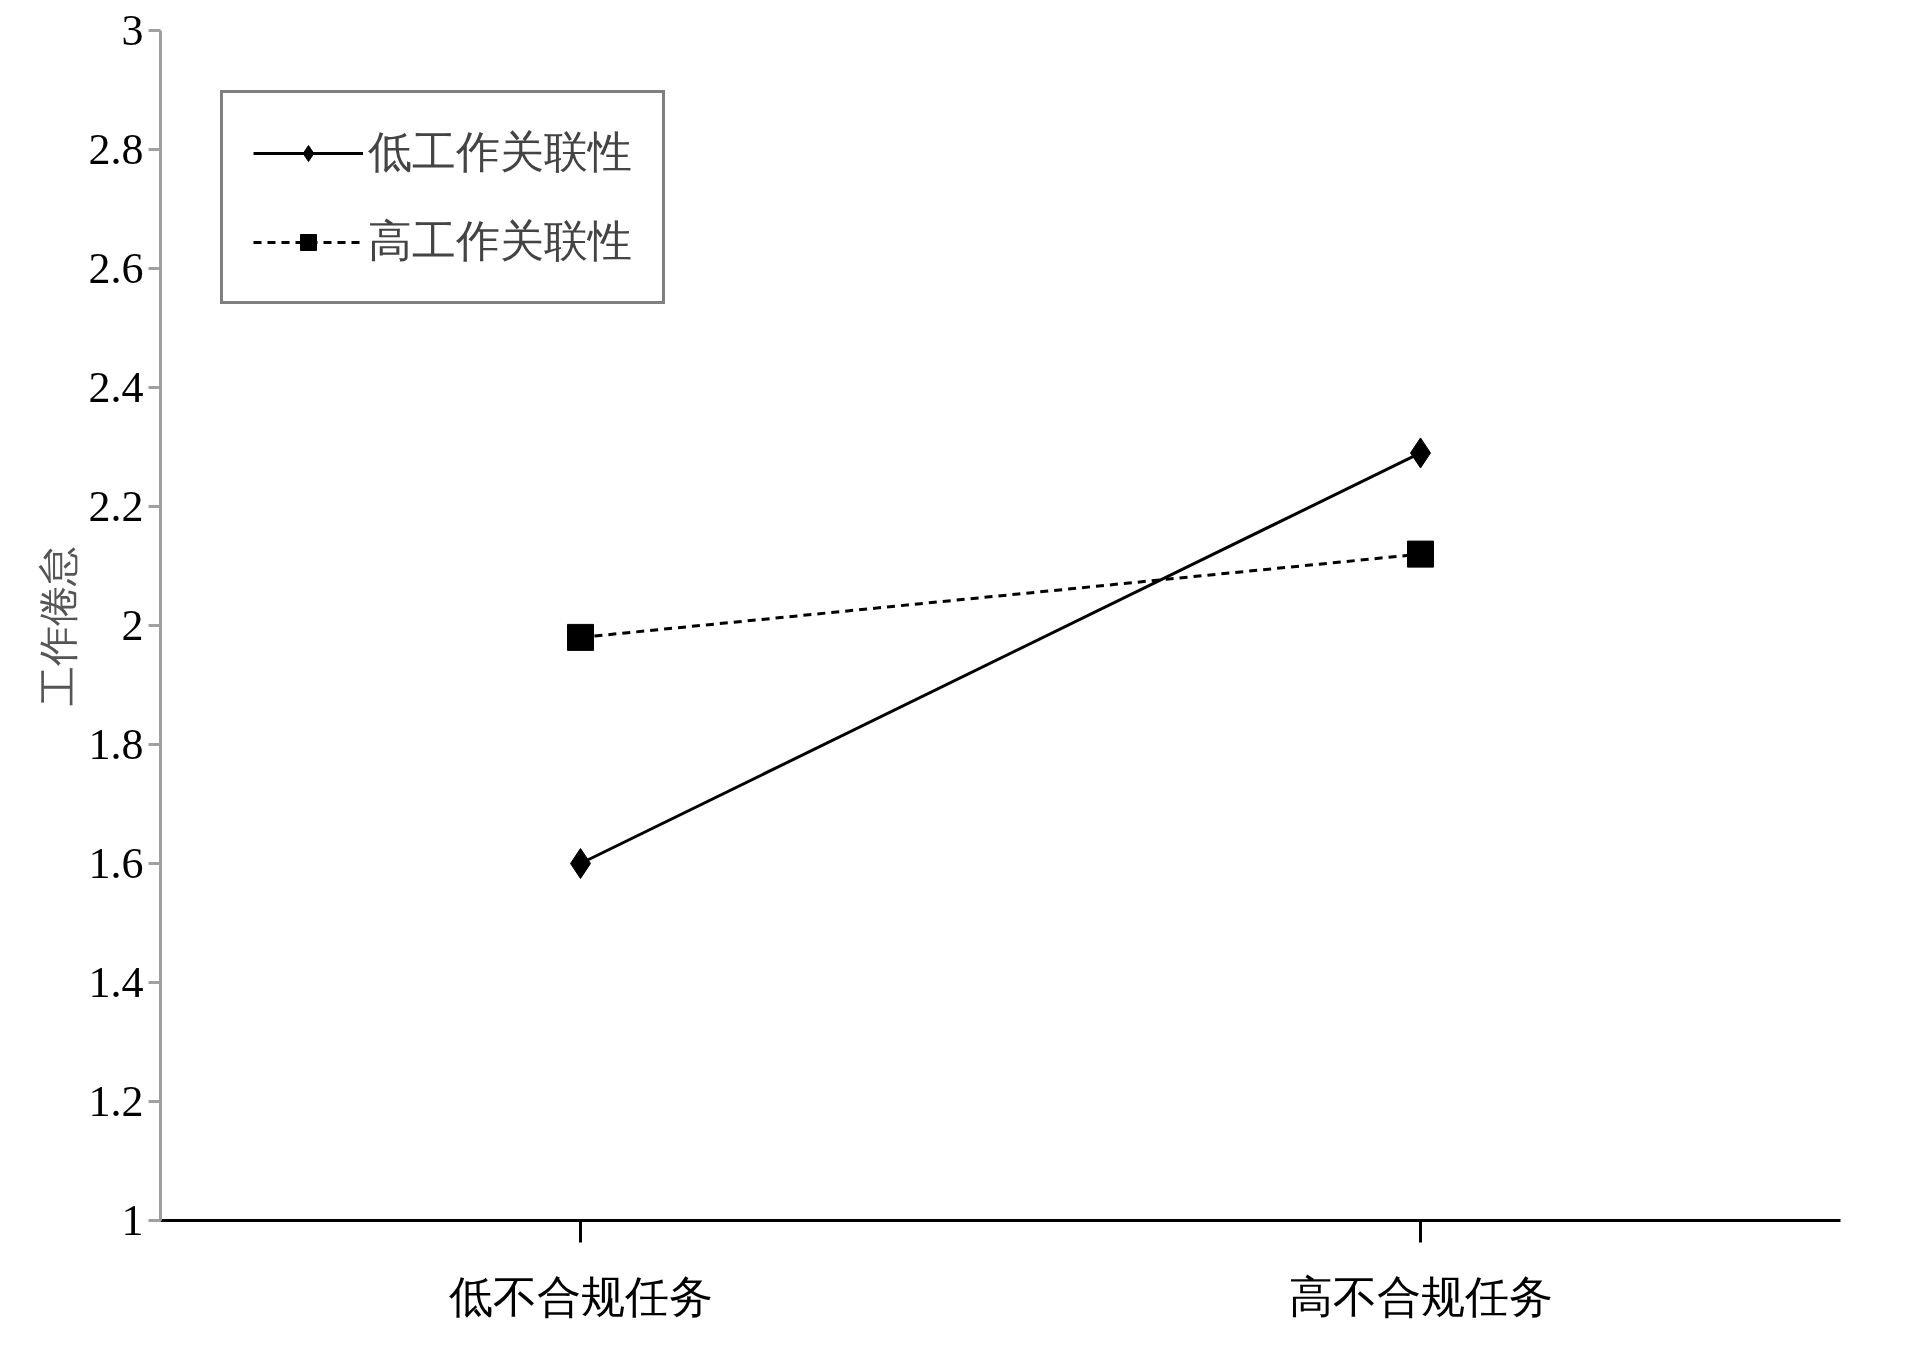 This screenshot has height=1363, width=1905. I want to click on y-tick-label: 1.8, so click(116, 744).